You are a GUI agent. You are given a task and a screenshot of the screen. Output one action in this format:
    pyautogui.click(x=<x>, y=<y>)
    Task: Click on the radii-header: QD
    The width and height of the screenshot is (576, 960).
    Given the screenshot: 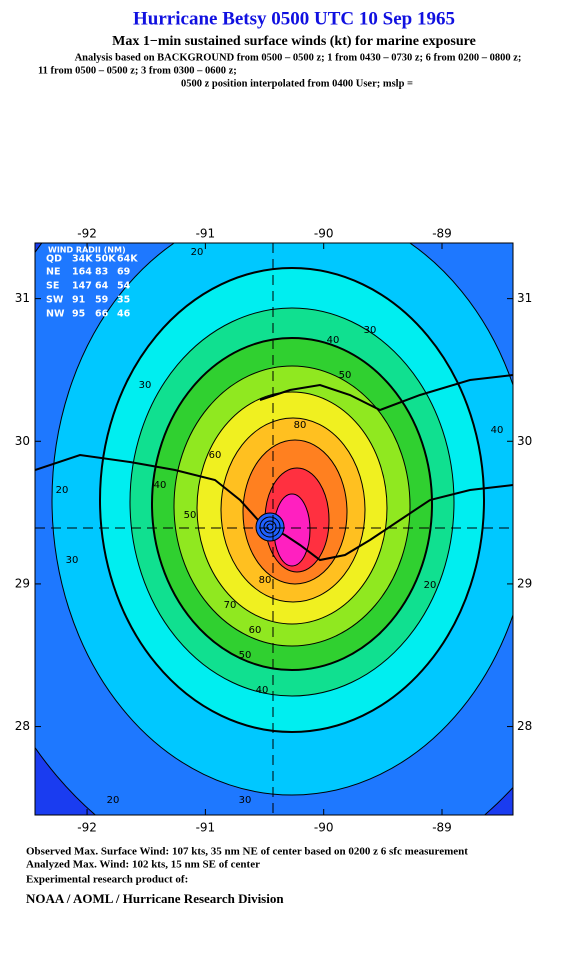 What is the action you would take?
    pyautogui.click(x=54, y=259)
    